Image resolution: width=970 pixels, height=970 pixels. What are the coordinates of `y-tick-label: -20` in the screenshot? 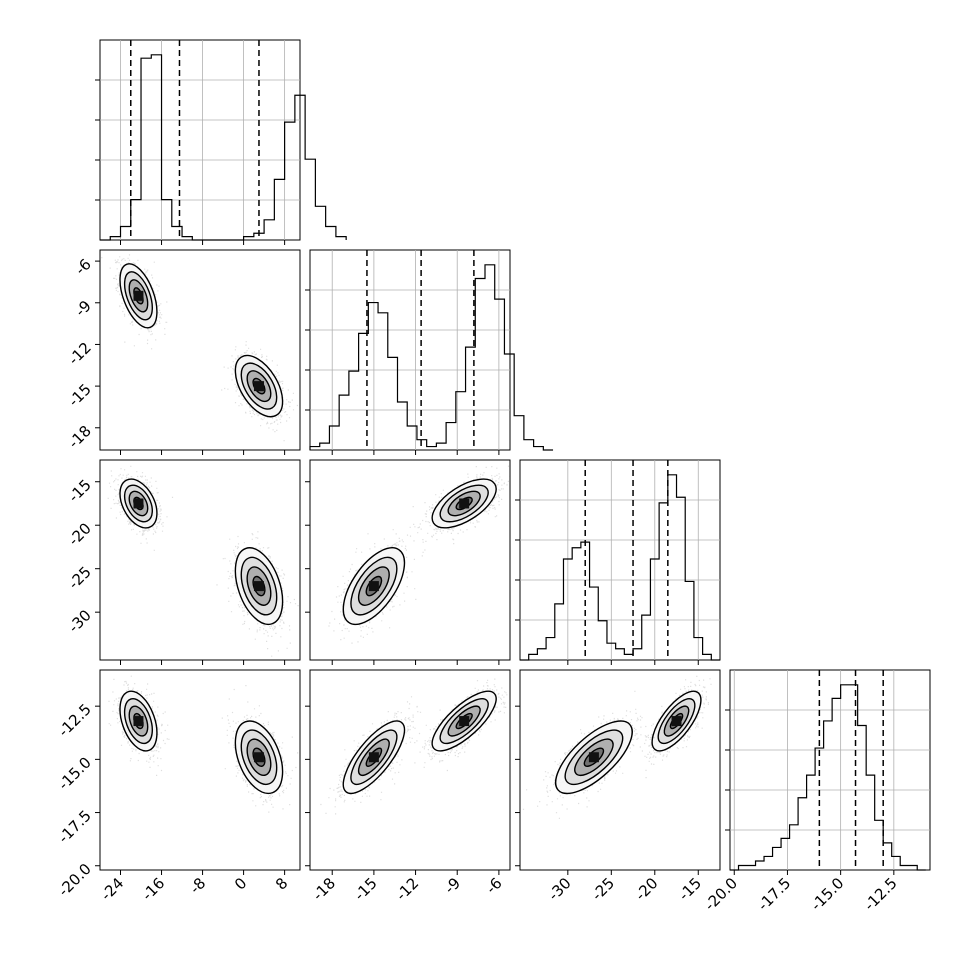 It's located at (80, 534).